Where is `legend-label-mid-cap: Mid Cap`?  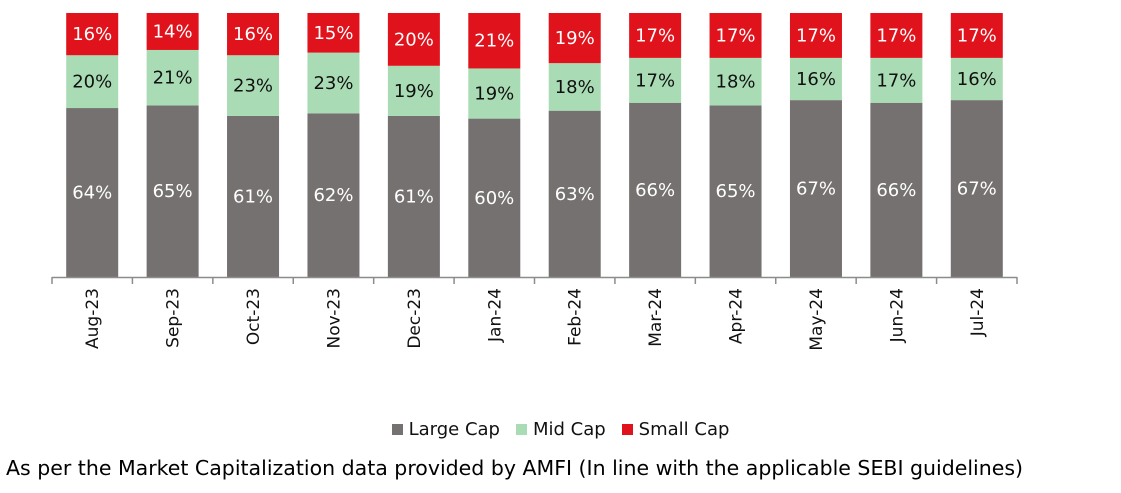 legend-label-mid-cap: Mid Cap is located at coordinates (569, 429).